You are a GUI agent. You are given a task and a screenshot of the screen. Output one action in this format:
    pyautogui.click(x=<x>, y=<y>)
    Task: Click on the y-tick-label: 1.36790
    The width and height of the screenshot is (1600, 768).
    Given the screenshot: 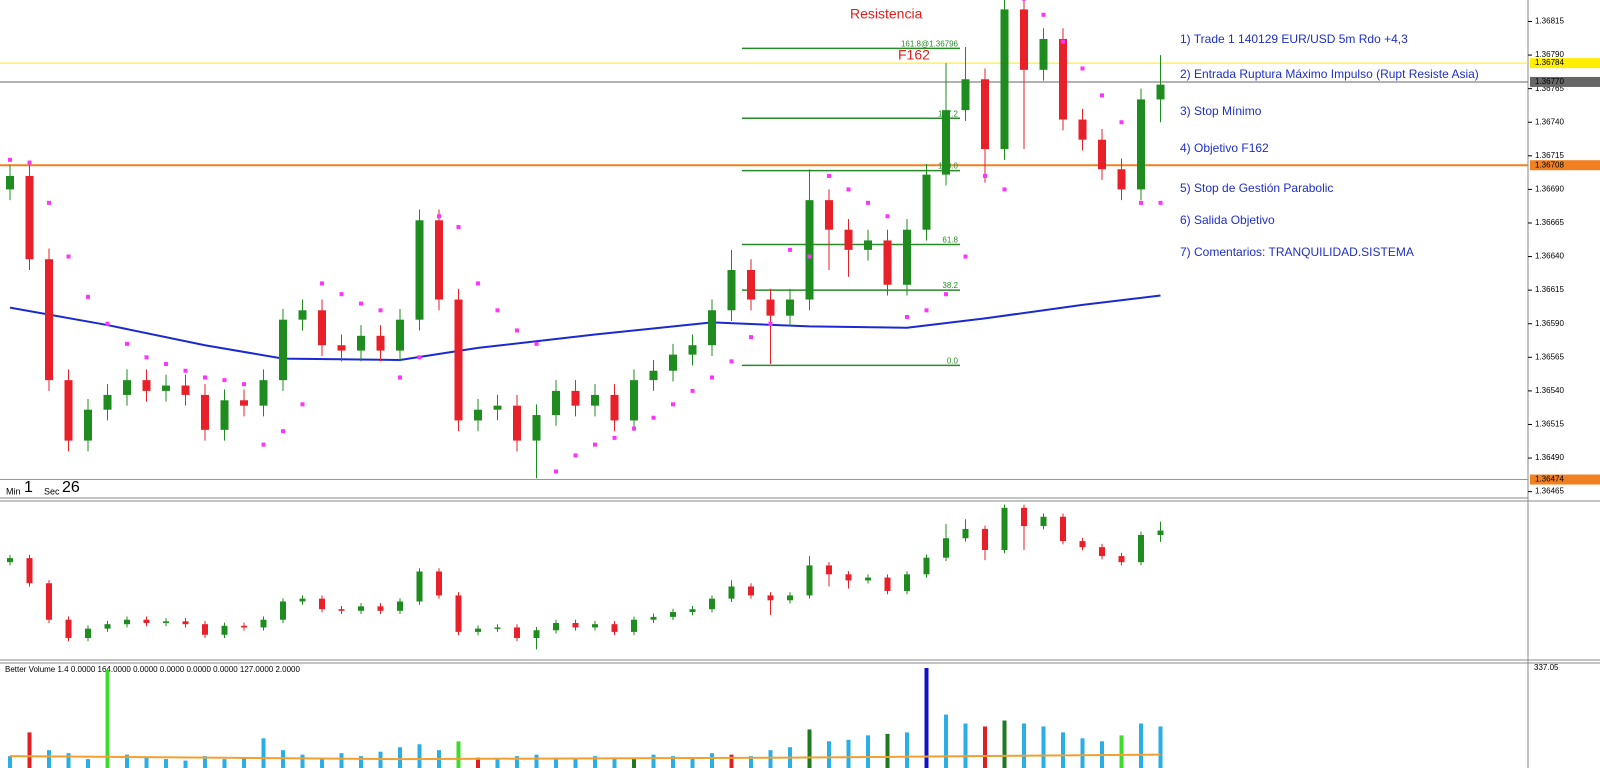 What is the action you would take?
    pyautogui.click(x=1549, y=54)
    